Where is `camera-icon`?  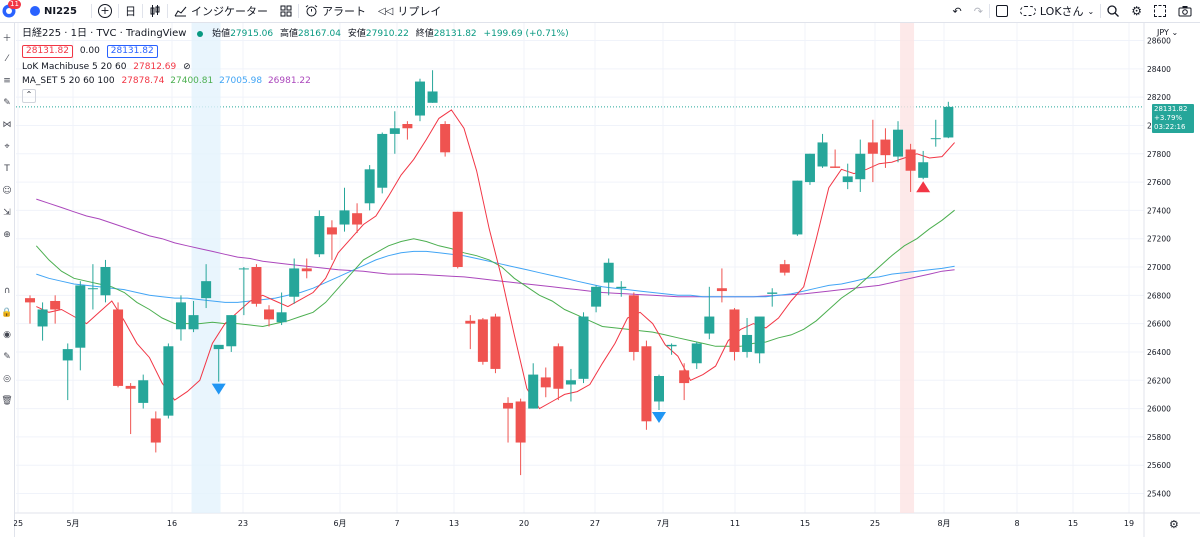
camera-icon is located at coordinates (1185, 11).